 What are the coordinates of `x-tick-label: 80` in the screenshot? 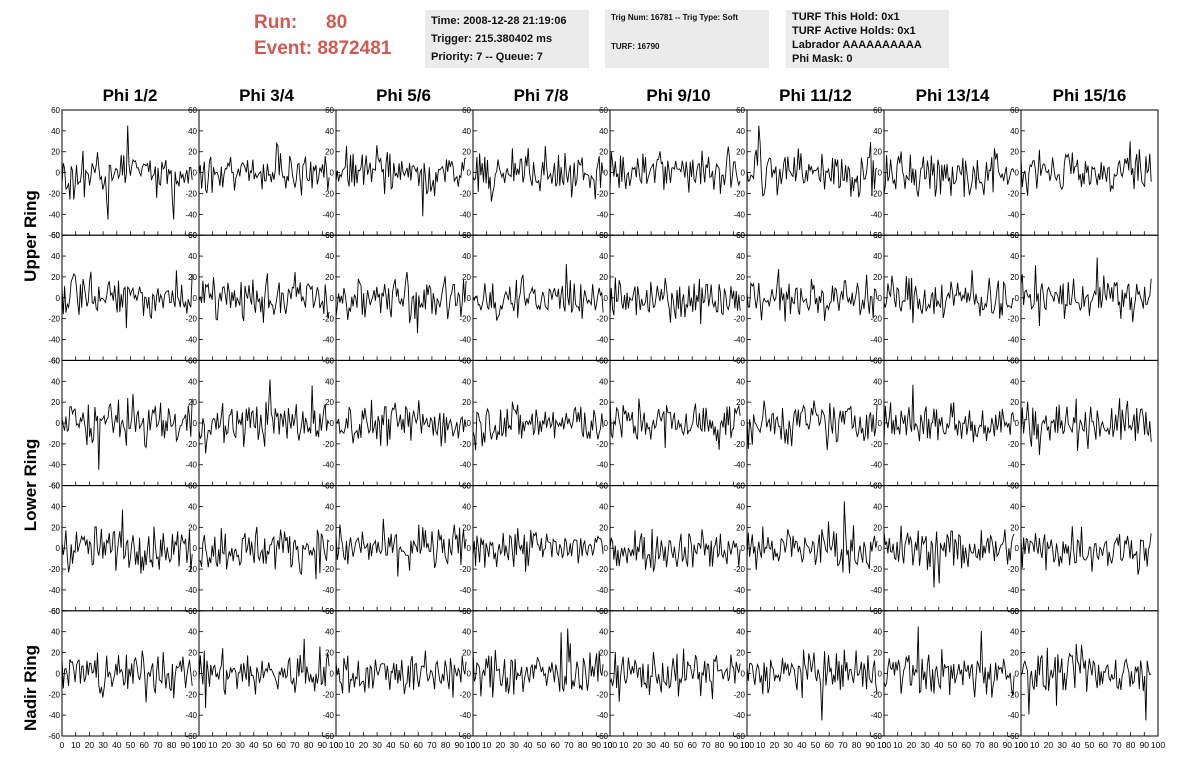 It's located at (857, 745).